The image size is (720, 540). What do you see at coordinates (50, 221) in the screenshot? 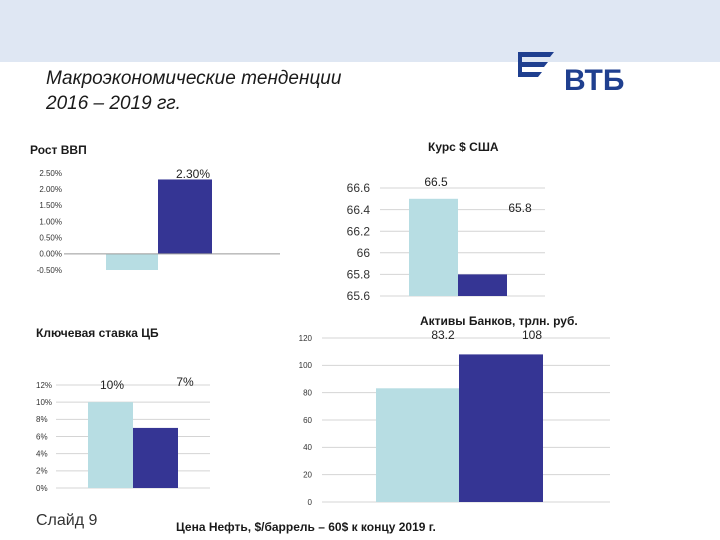
I see `gdp-tick-label: 1.00%` at bounding box center [50, 221].